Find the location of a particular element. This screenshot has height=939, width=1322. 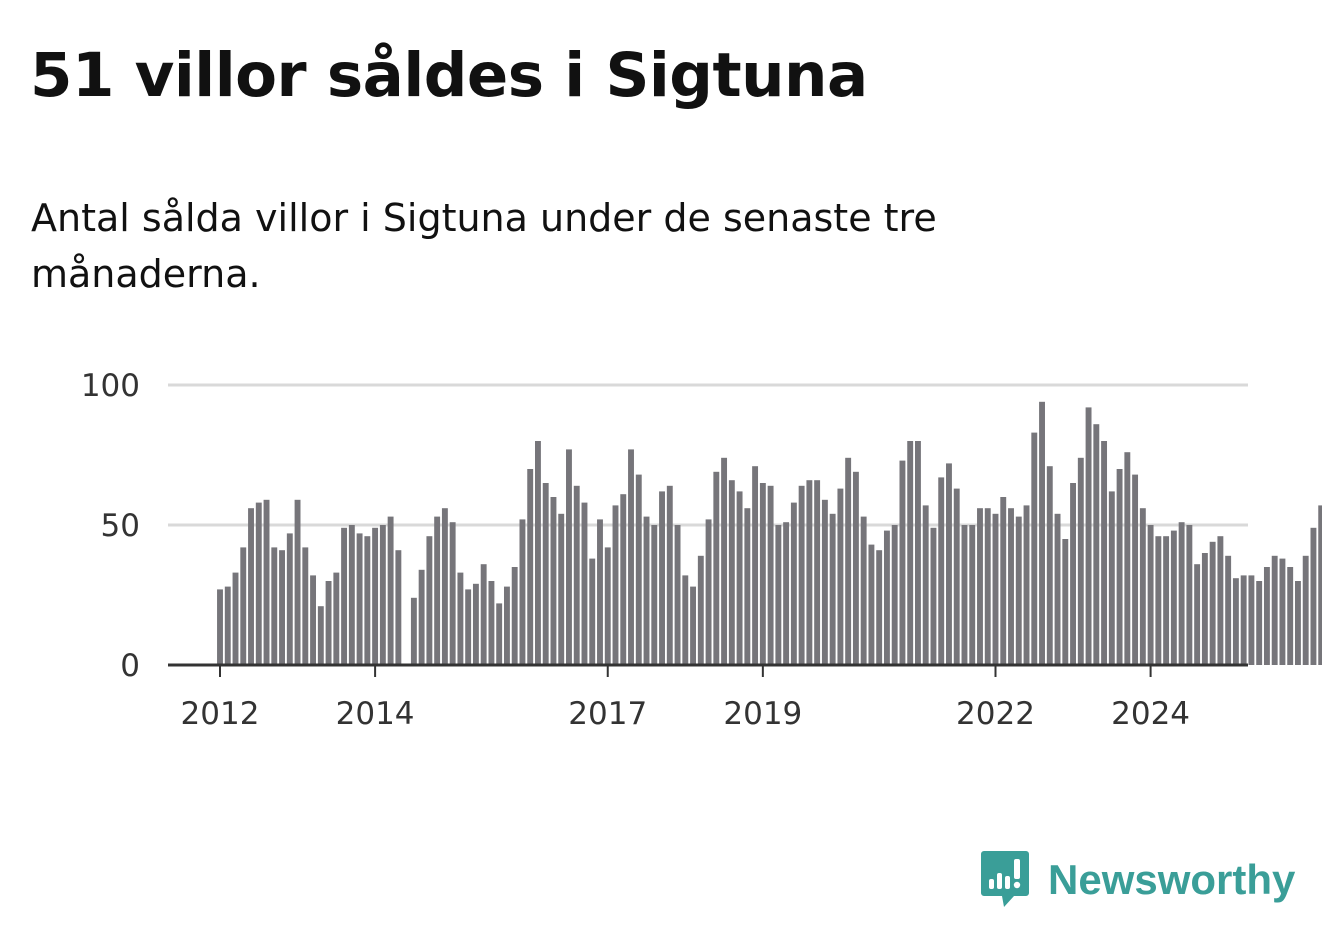

y-tick-label-0: 0 is located at coordinates (130, 666).